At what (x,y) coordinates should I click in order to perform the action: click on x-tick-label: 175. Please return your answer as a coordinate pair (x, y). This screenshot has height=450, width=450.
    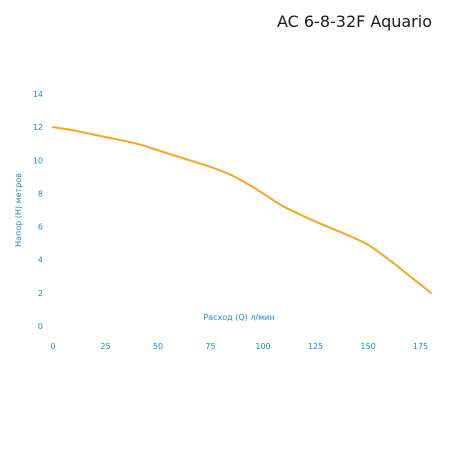
    Looking at the image, I should click on (420, 346).